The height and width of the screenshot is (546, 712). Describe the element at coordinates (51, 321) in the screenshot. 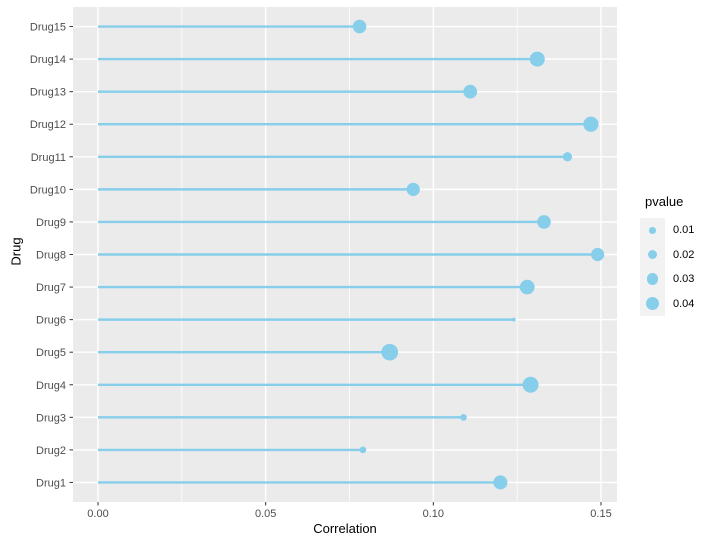

I see `y-tick-label: Drug6` at that location.